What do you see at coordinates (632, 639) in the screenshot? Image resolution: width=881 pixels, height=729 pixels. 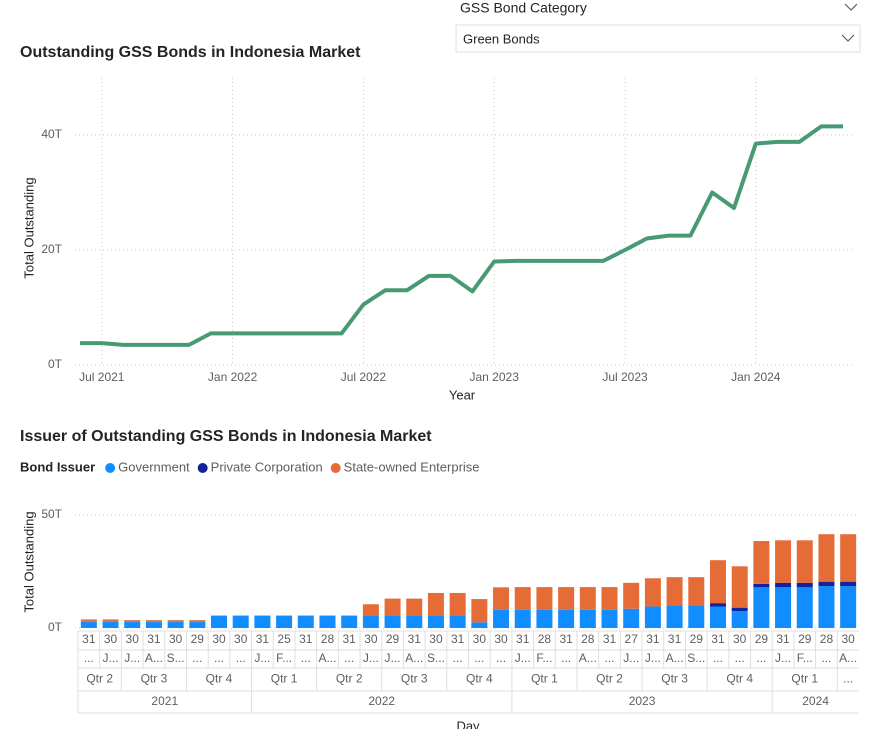 I see `x-tick-label: 27` at bounding box center [632, 639].